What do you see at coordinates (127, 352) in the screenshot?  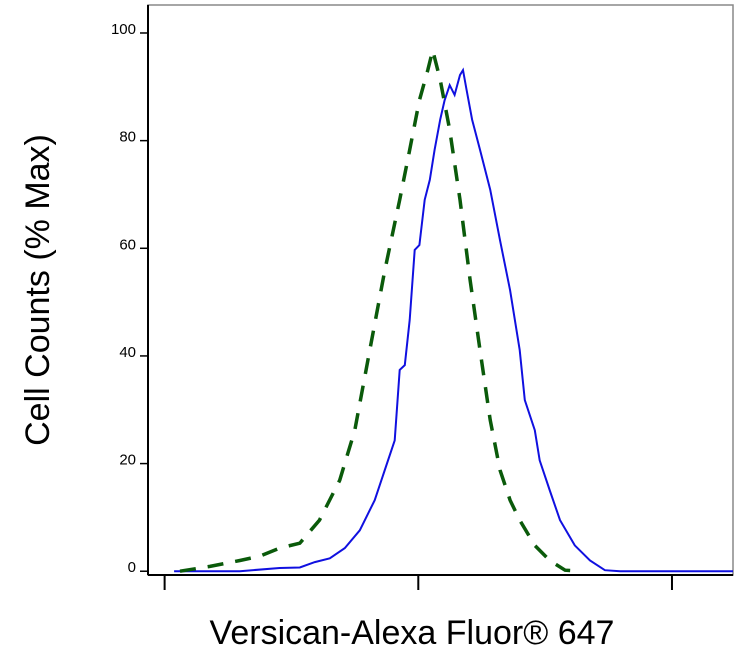 I see `y-tick-label: 40` at bounding box center [127, 352].